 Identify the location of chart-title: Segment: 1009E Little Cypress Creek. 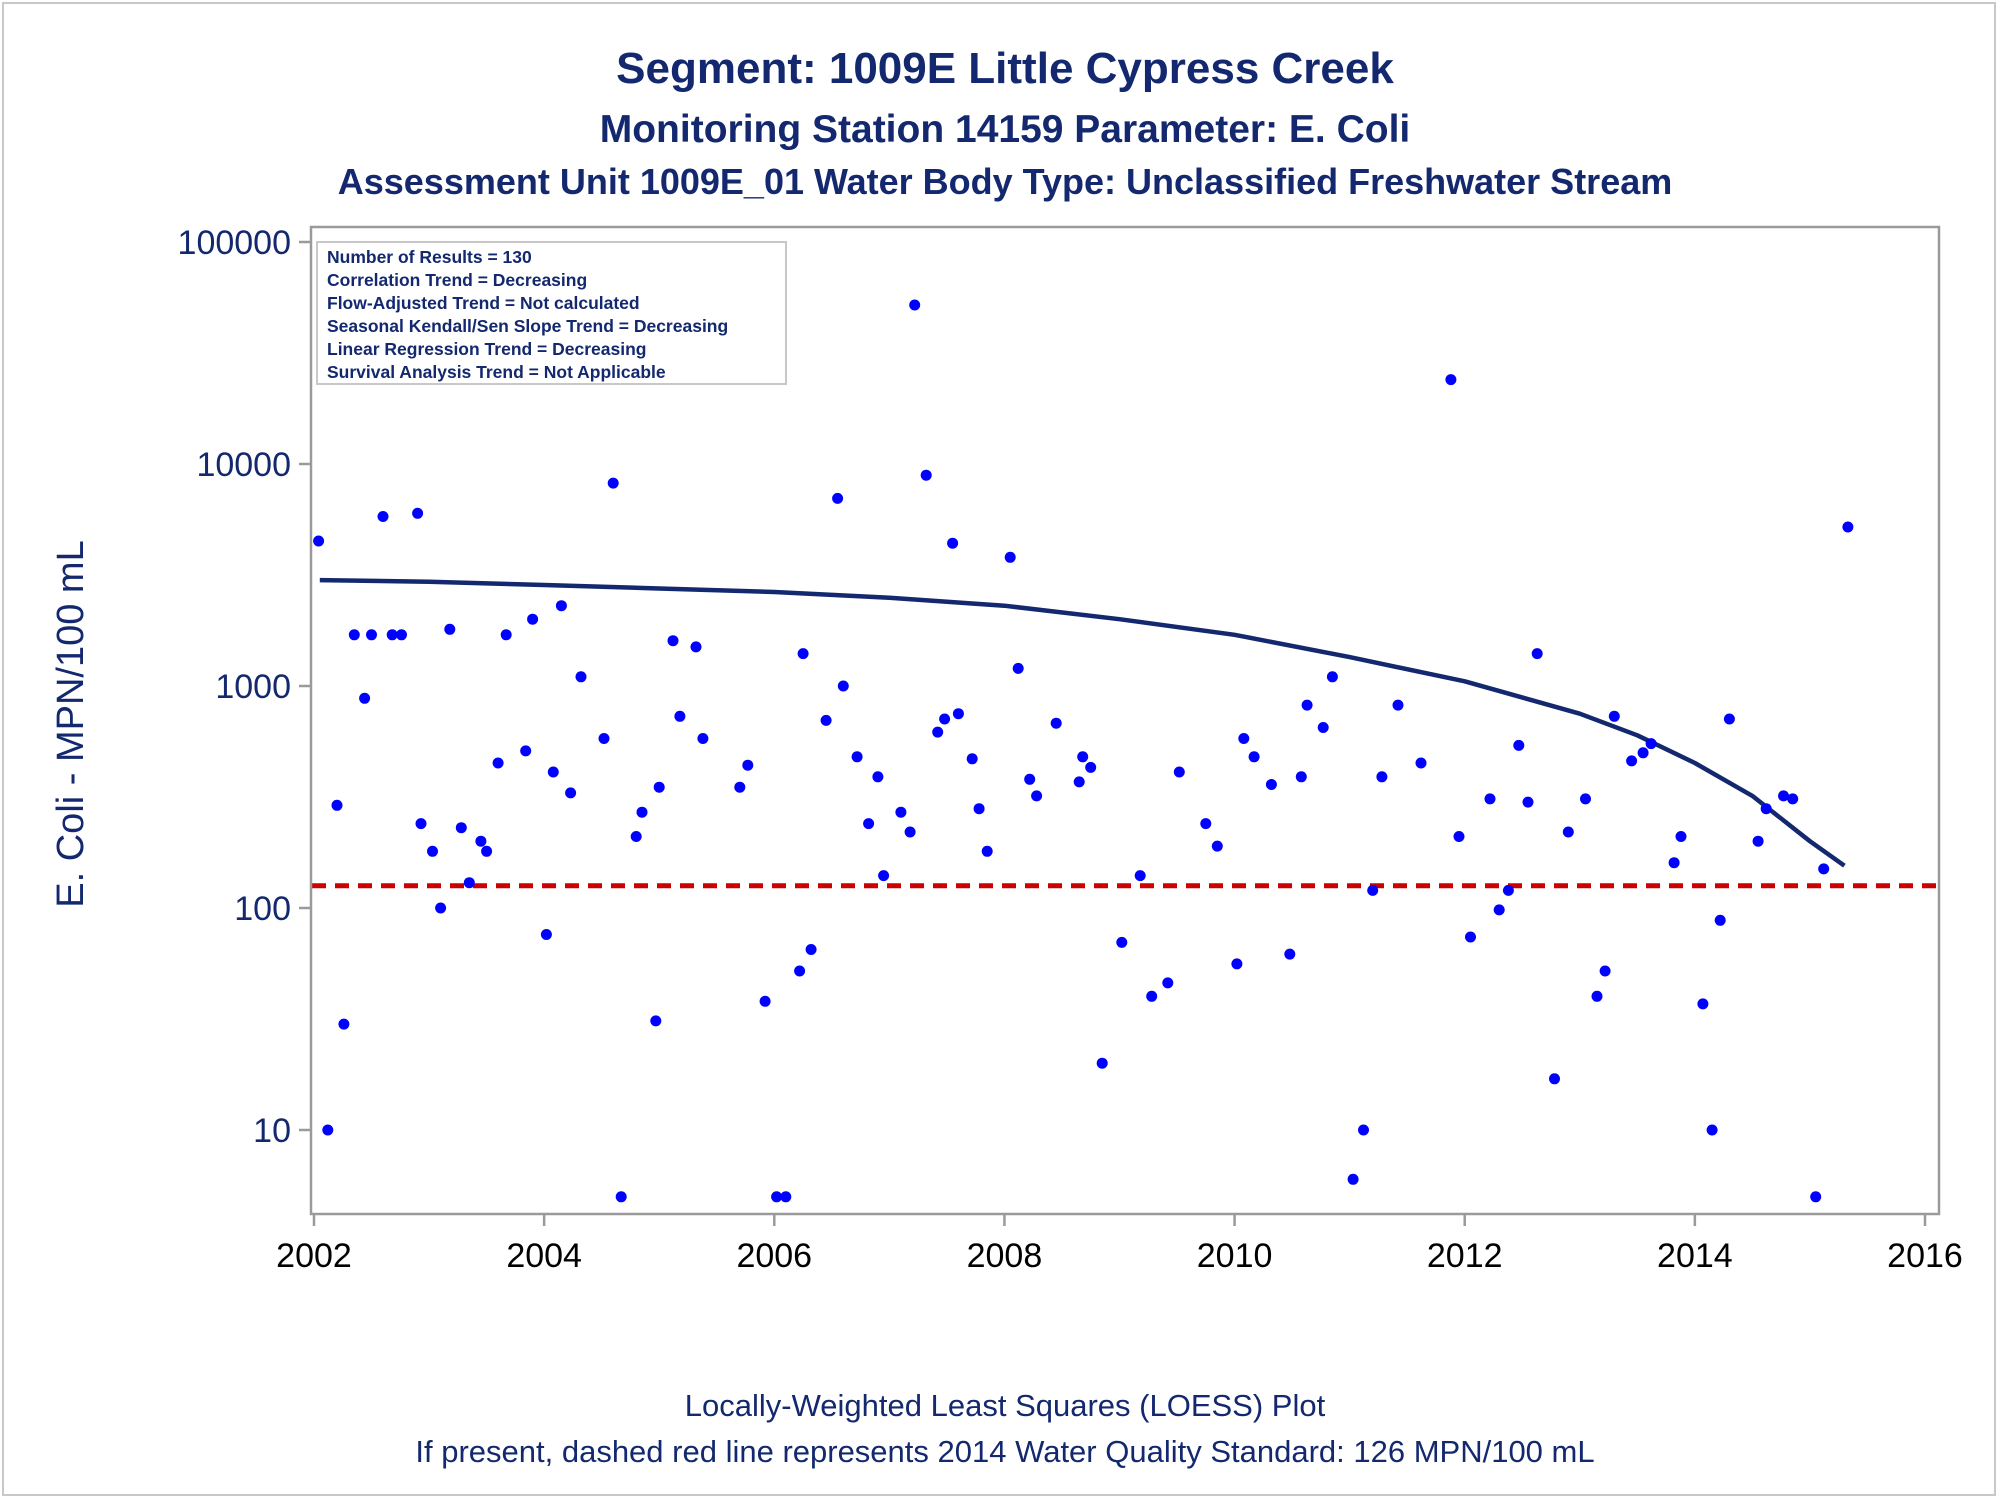
(1005, 68).